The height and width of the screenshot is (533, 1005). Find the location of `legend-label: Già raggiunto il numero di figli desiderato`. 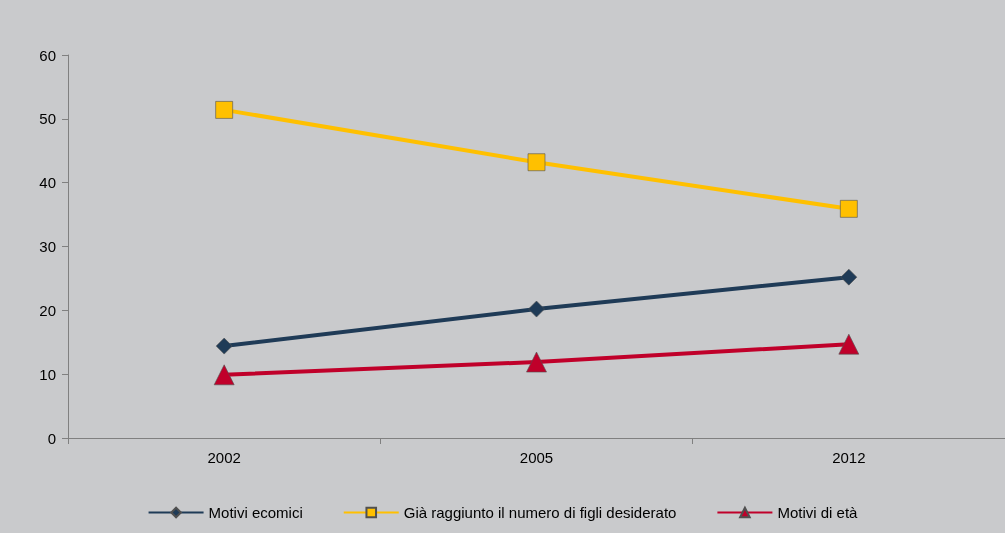

legend-label: Già raggiunto il numero di figli desiderato is located at coordinates (540, 512).